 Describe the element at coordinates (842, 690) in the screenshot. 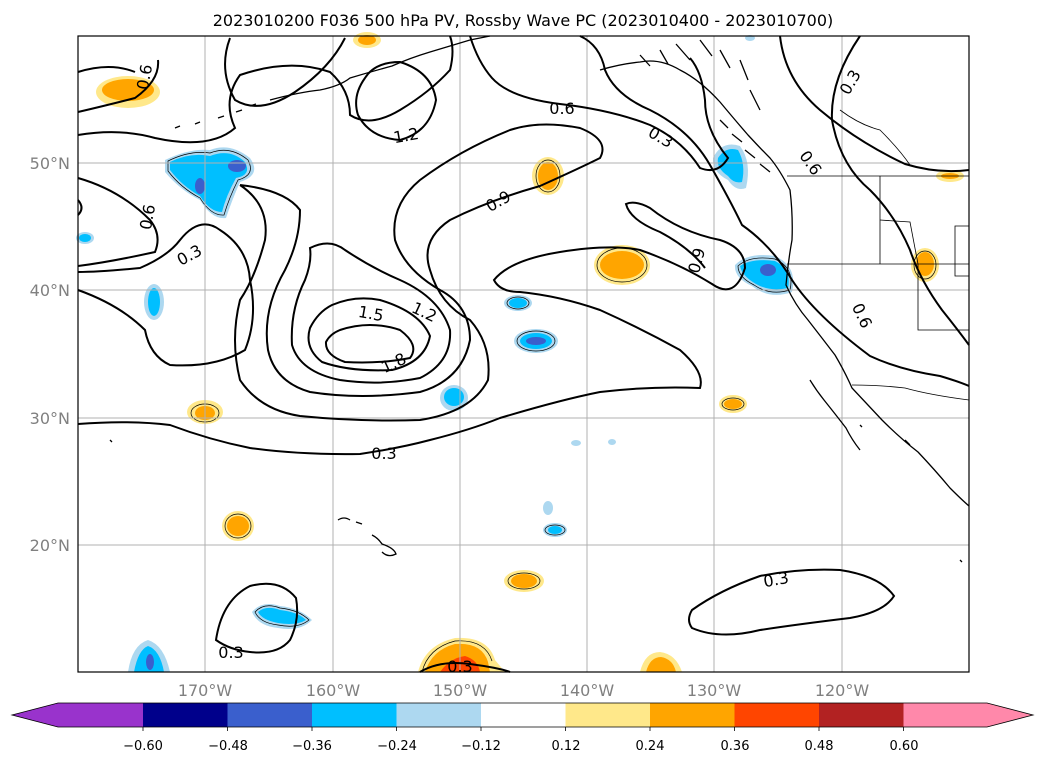

I see `lon-label-120w: 120°W` at that location.